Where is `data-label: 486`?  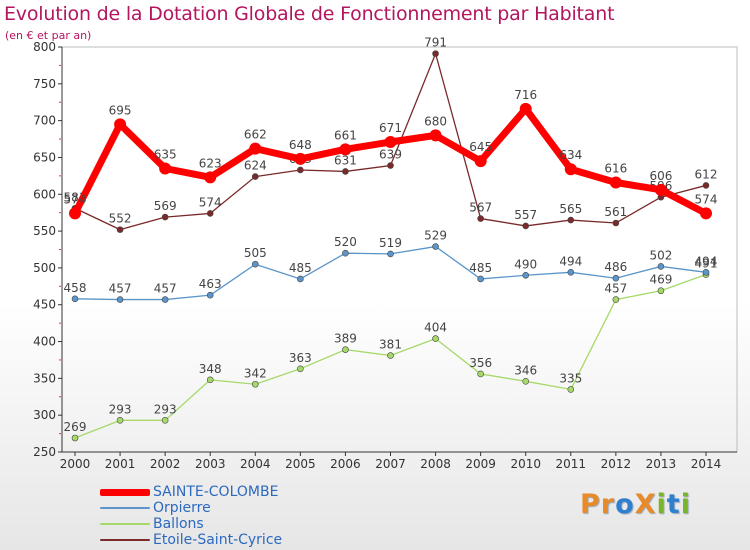
data-label: 486 is located at coordinates (615, 267).